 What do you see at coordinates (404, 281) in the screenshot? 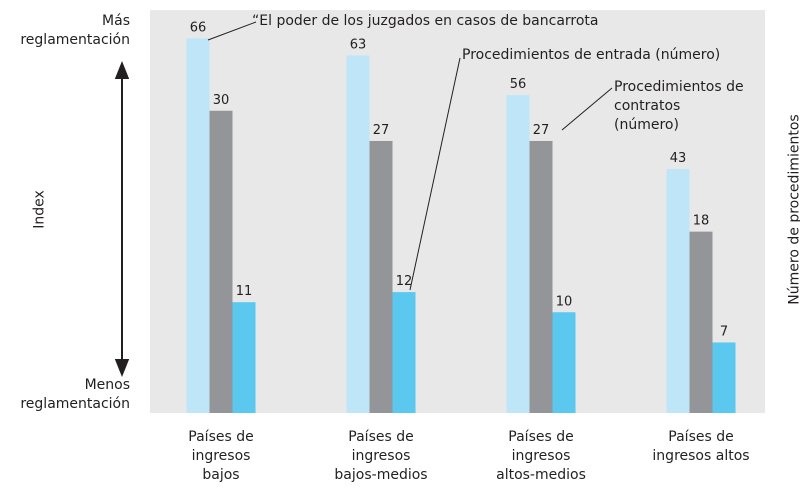
I see `data-label: 12` at bounding box center [404, 281].